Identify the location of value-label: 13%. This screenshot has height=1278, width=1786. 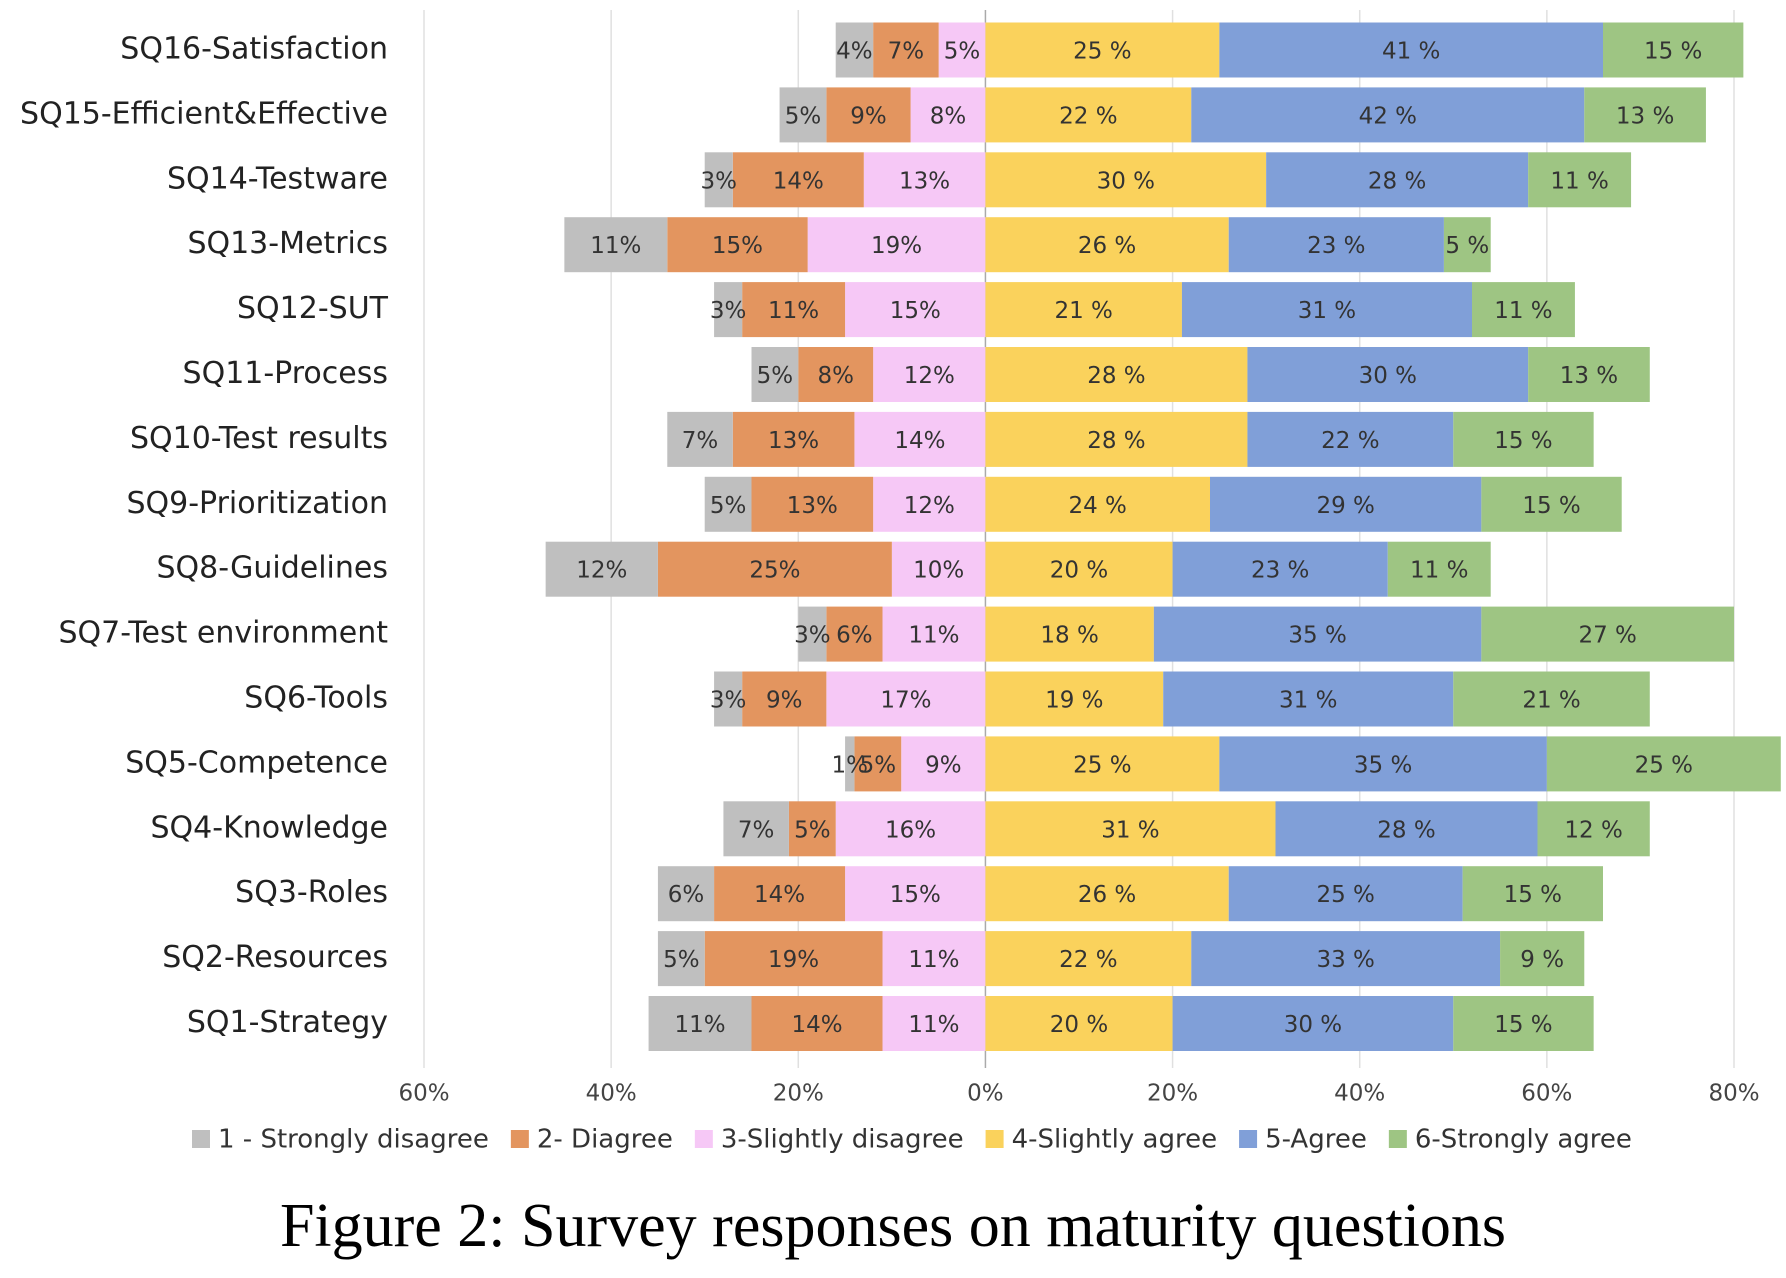
(924, 181).